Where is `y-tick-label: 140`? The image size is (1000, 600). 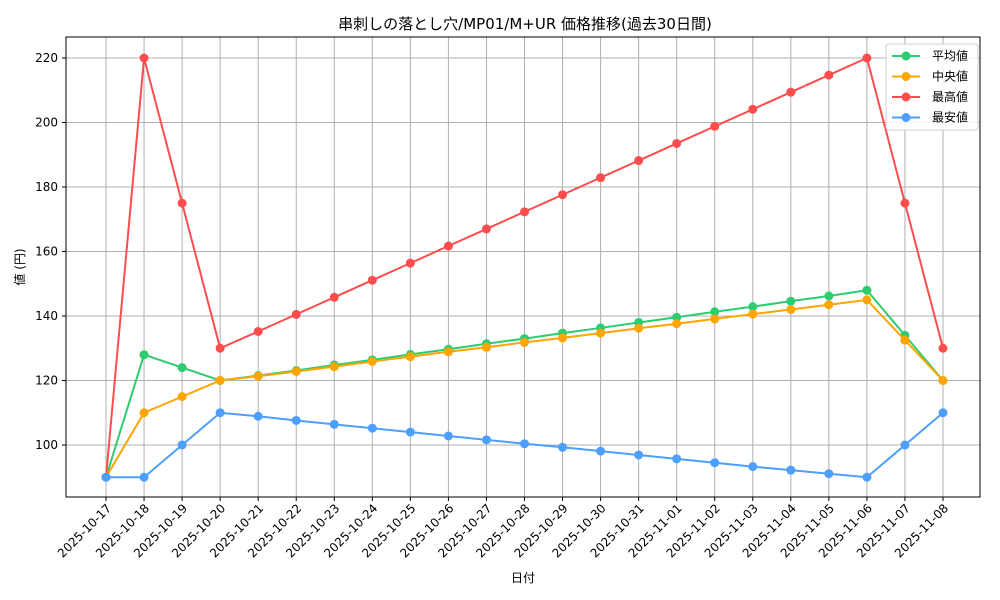 y-tick-label: 140 is located at coordinates (46, 316).